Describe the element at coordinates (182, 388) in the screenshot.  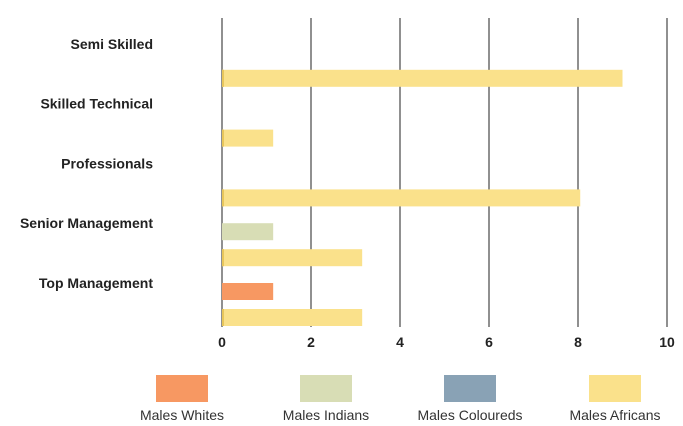
I see `legend-swatch-males-whites` at that location.